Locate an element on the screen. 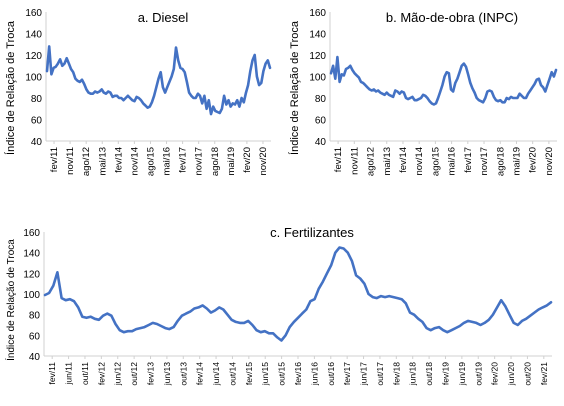  panel-b-yticks: 40 60 80 100 120 140 160 is located at coordinates (317, 78).